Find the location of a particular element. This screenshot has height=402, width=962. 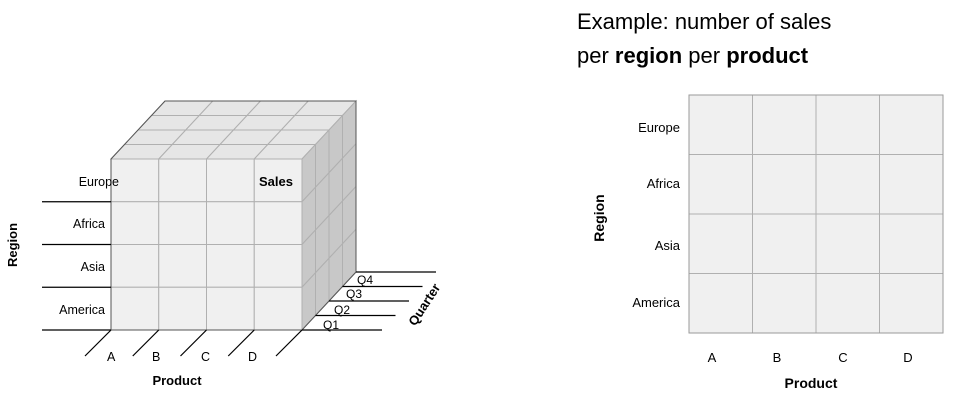

example-title-region: region is located at coordinates (648, 55).